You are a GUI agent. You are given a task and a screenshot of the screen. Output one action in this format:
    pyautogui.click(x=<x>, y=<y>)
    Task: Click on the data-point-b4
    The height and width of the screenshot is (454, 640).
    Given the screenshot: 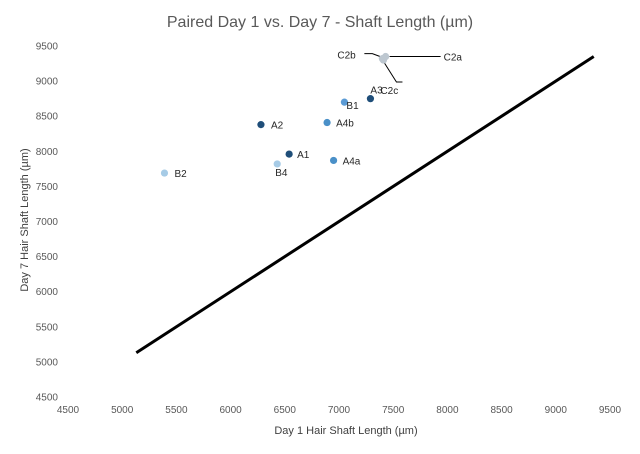 What is the action you would take?
    pyautogui.click(x=277, y=164)
    